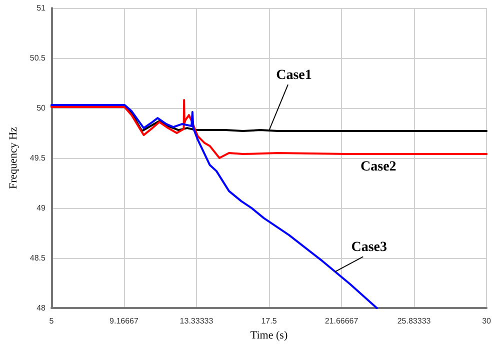 This screenshot has height=346, width=494. I want to click on y-axis-title: Frequency Hz, so click(14, 158).